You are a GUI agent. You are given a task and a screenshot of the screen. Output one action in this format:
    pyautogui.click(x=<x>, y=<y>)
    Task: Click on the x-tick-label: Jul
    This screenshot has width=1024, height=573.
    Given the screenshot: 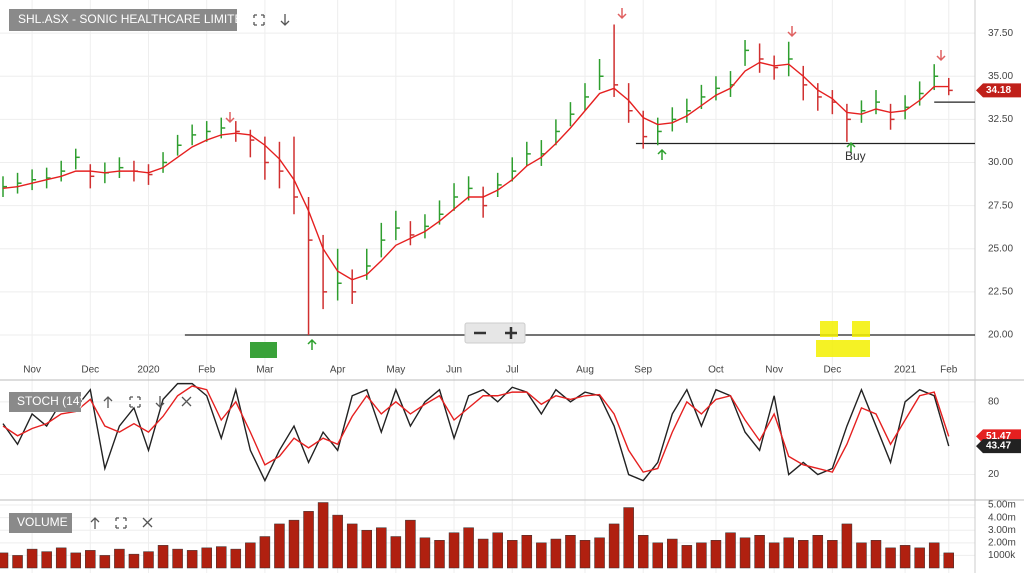 What is the action you would take?
    pyautogui.click(x=512, y=370)
    